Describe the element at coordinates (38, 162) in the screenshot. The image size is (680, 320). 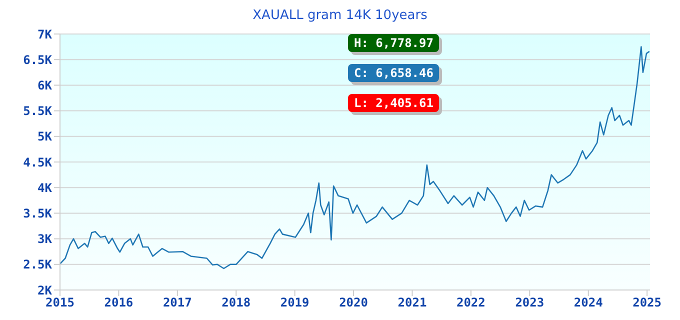
I see `y-tick-label: 4.5K` at that location.